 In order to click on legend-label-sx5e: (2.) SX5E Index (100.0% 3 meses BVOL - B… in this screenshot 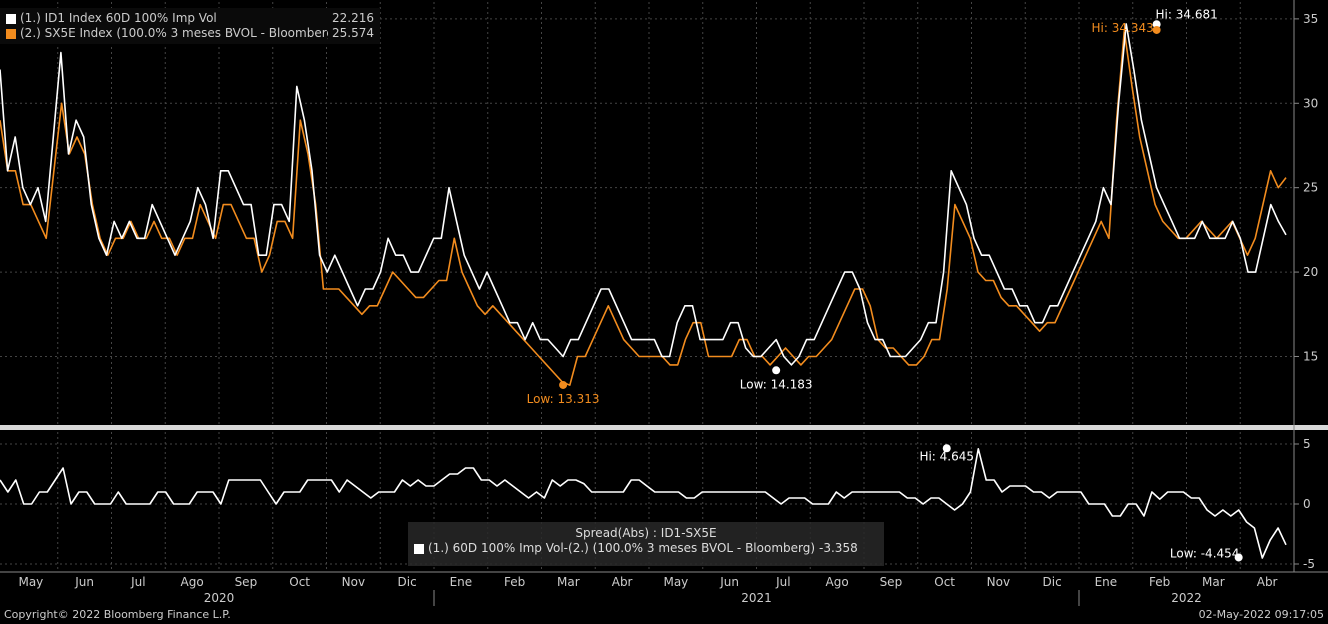, I will do `click(174, 33)`.